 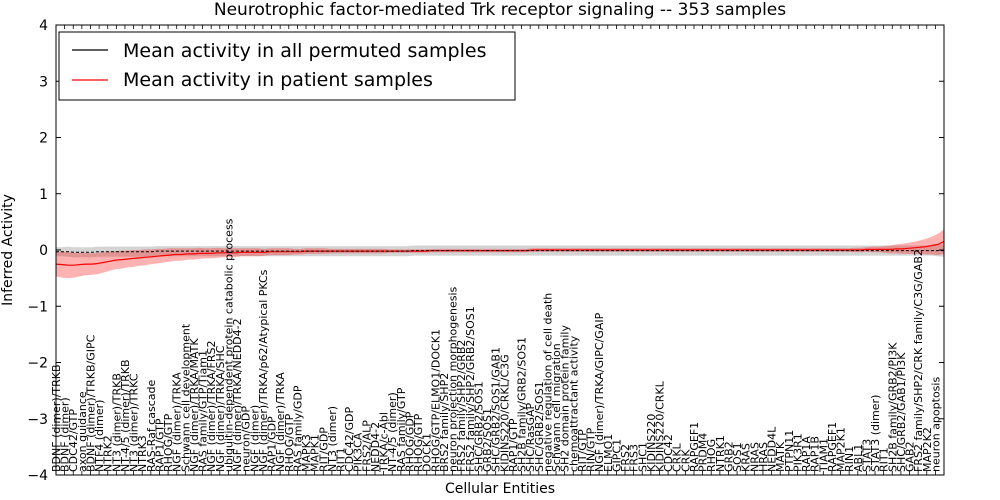 I want to click on x-tick-label: Schwann cell development, so click(x=185, y=397).